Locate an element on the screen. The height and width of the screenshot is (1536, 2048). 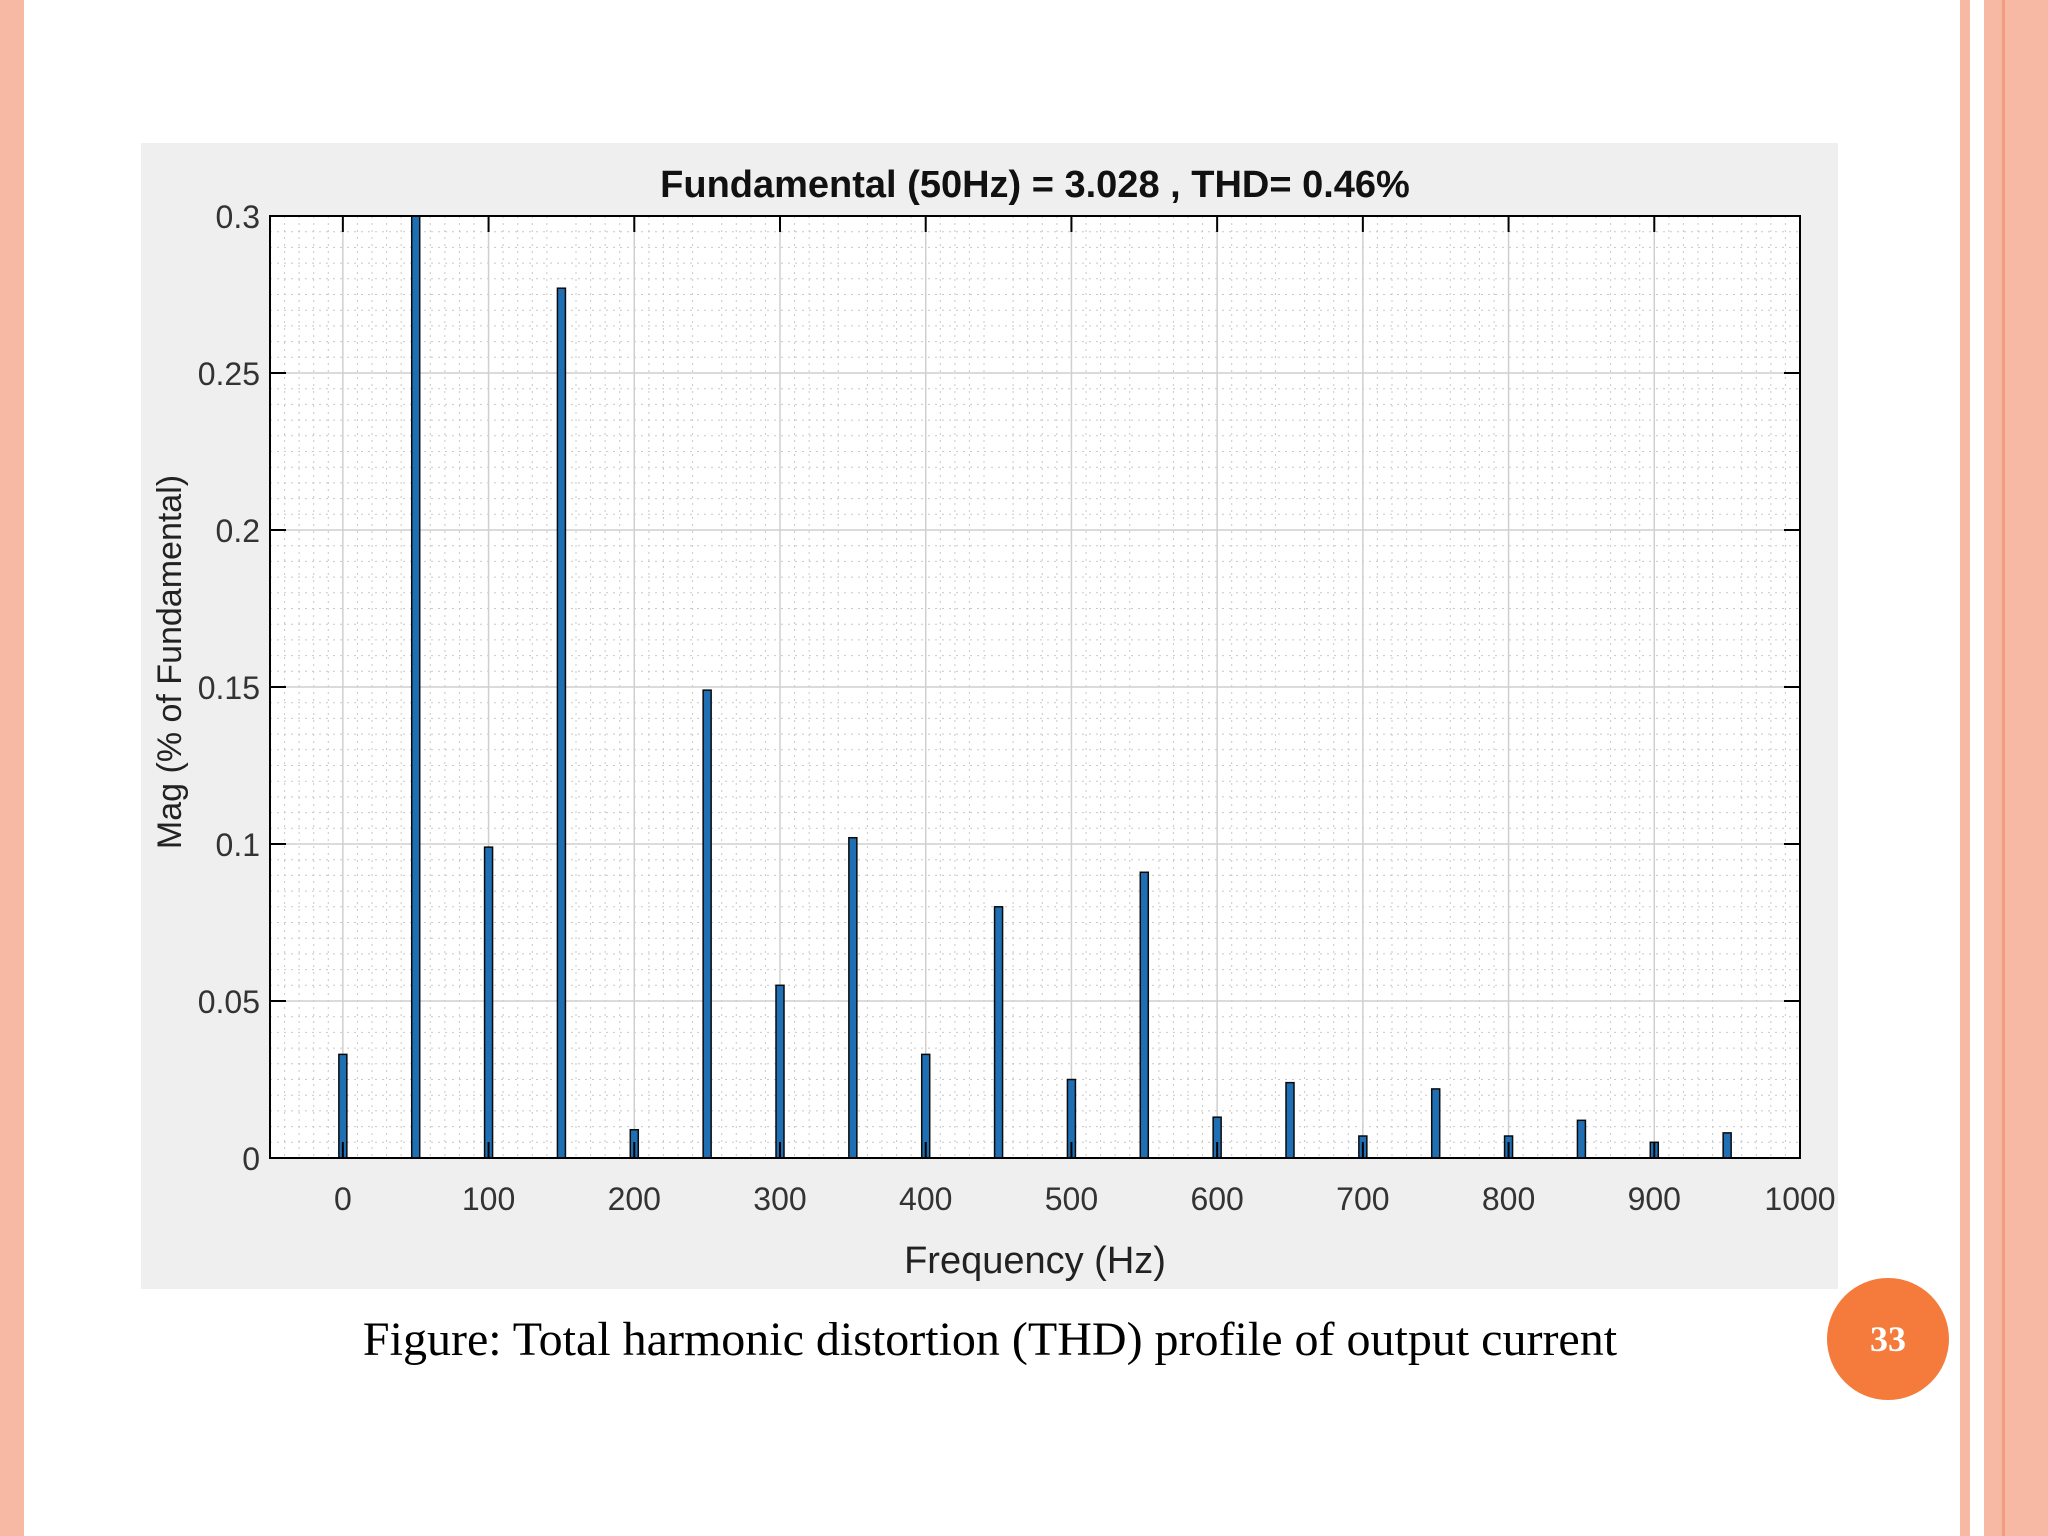
y-axis-label: Mag (% of Fundamental) is located at coordinates (170, 662).